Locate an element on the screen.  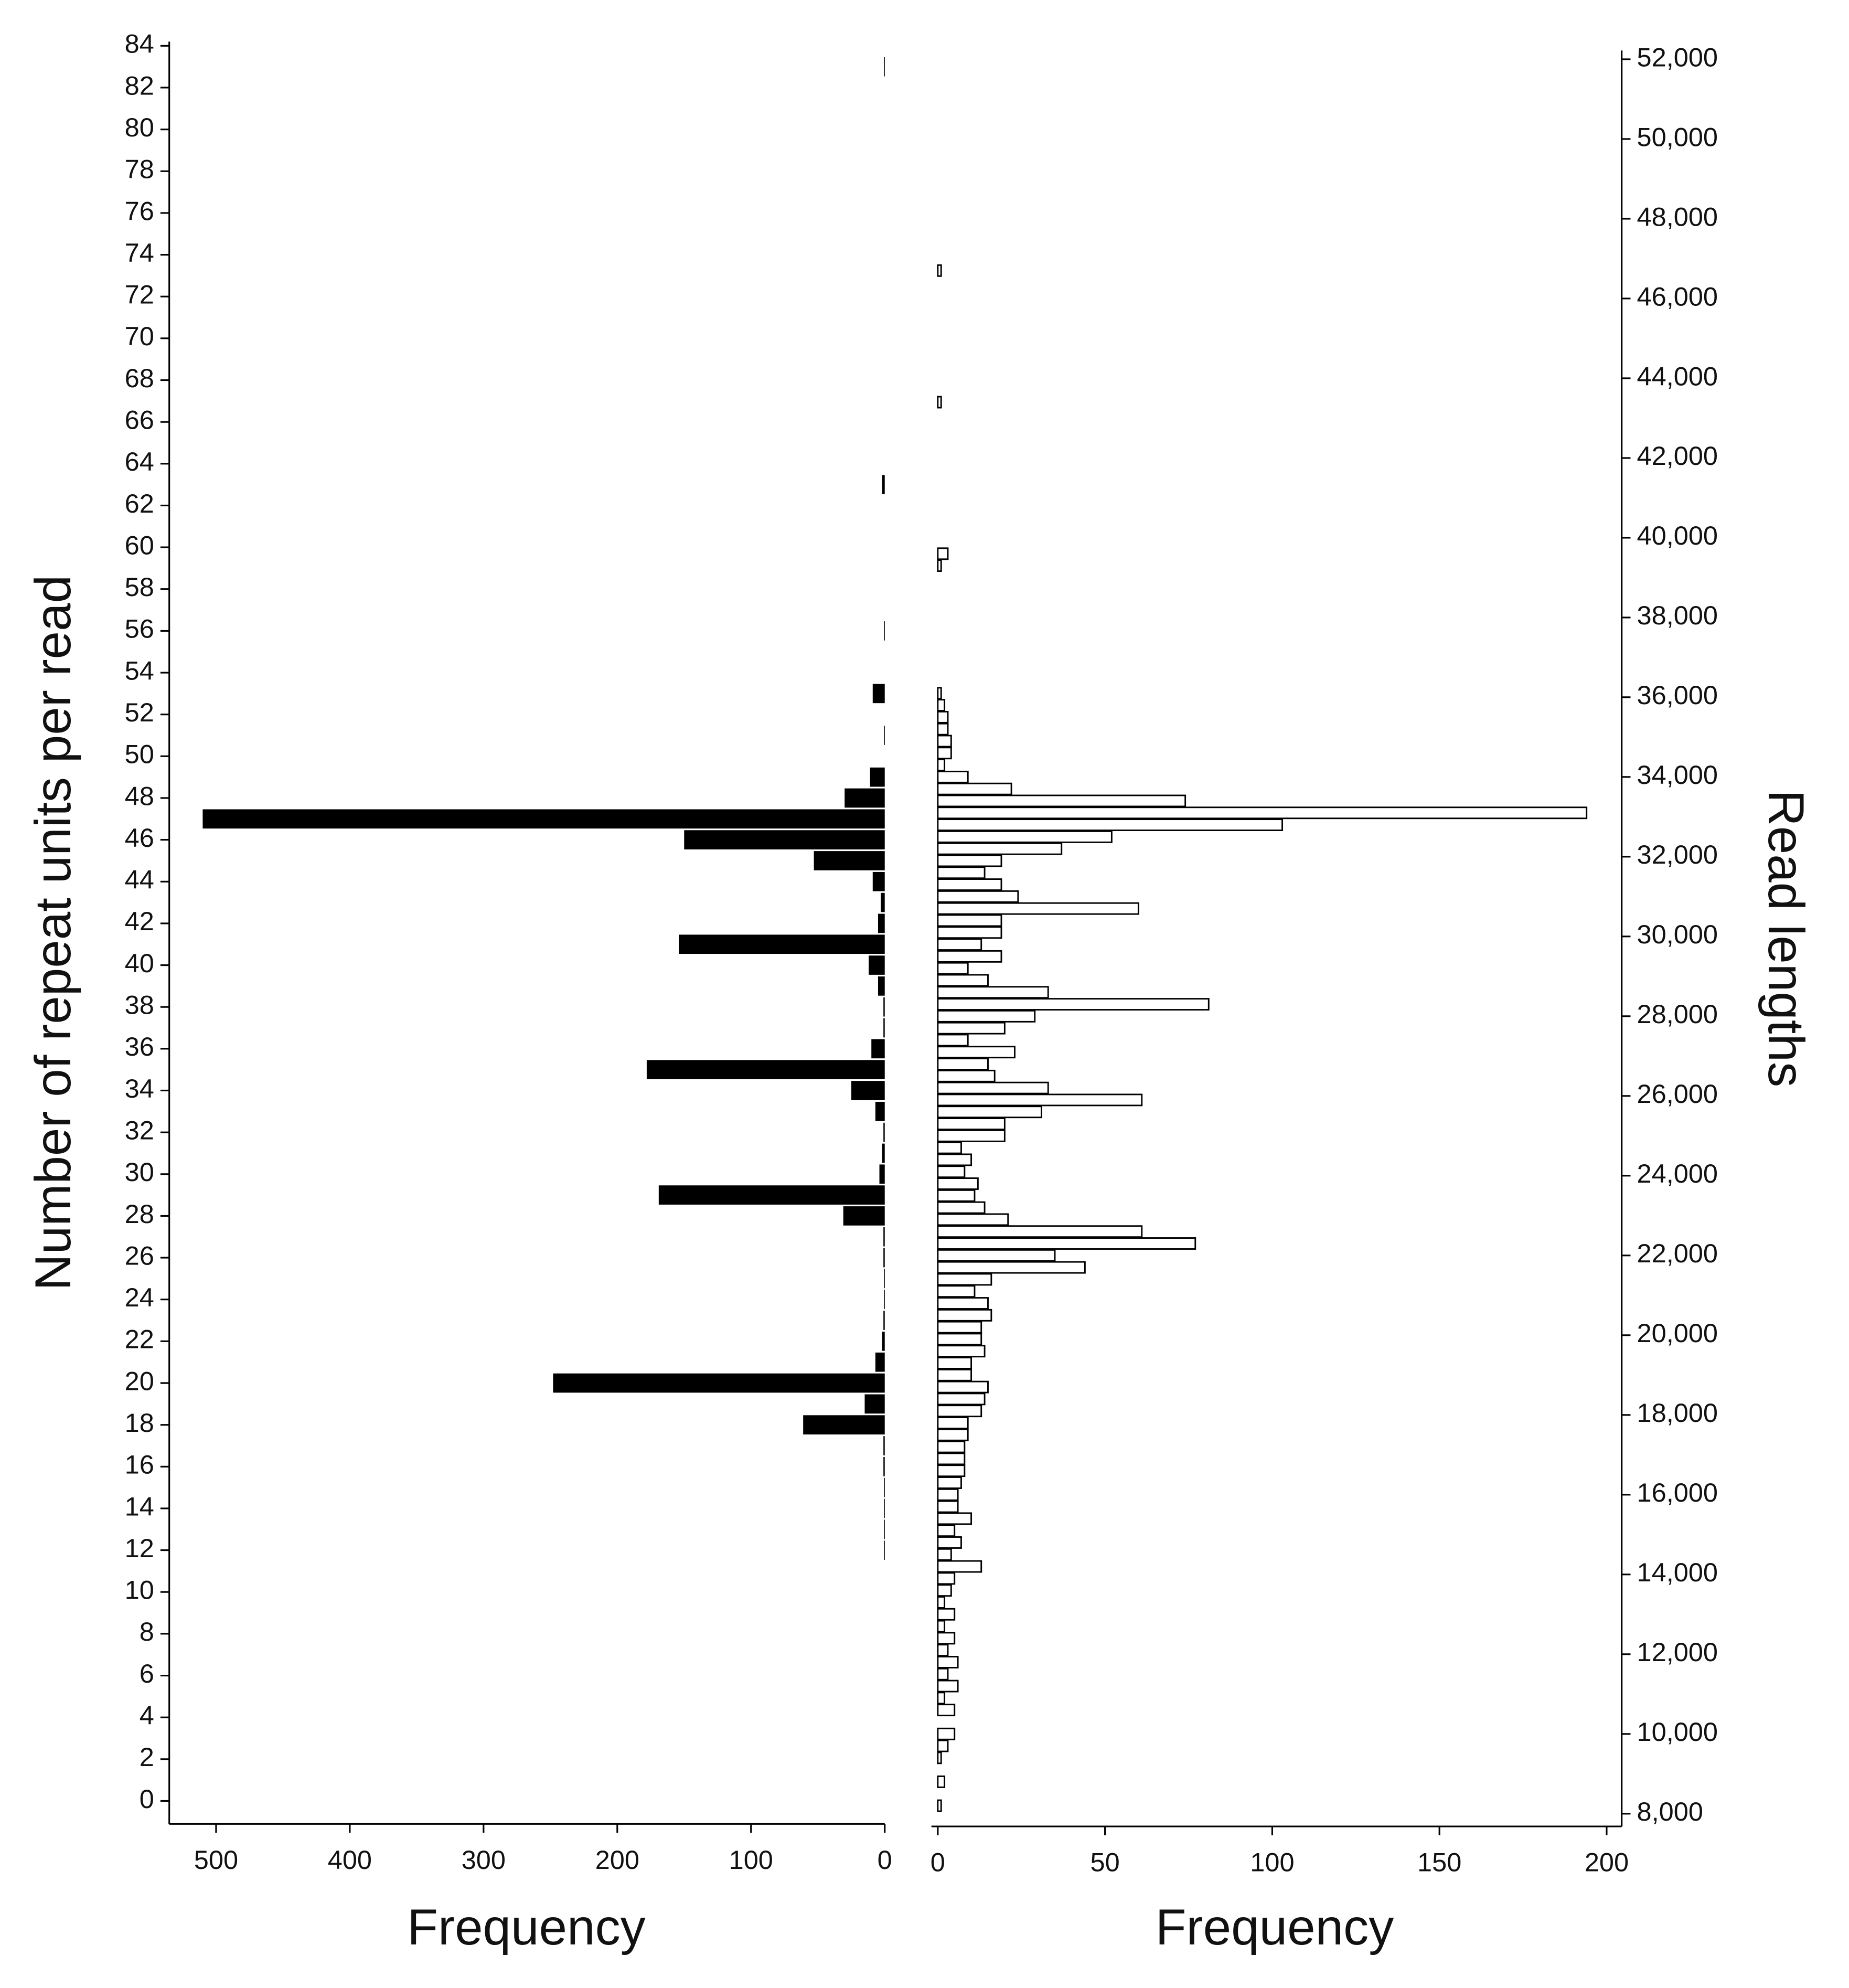
y-tick-label: 34,000 is located at coordinates (1677, 775).